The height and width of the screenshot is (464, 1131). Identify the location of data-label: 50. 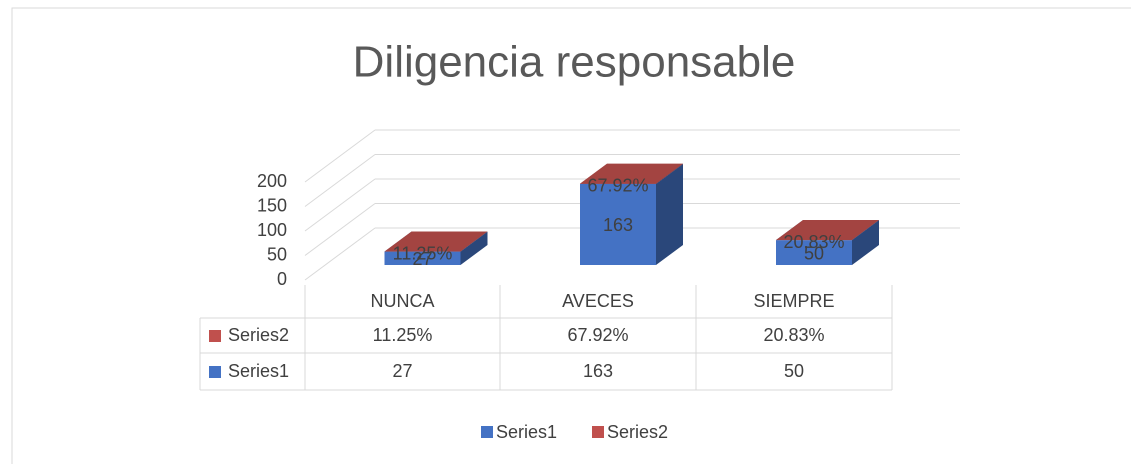
(814, 253).